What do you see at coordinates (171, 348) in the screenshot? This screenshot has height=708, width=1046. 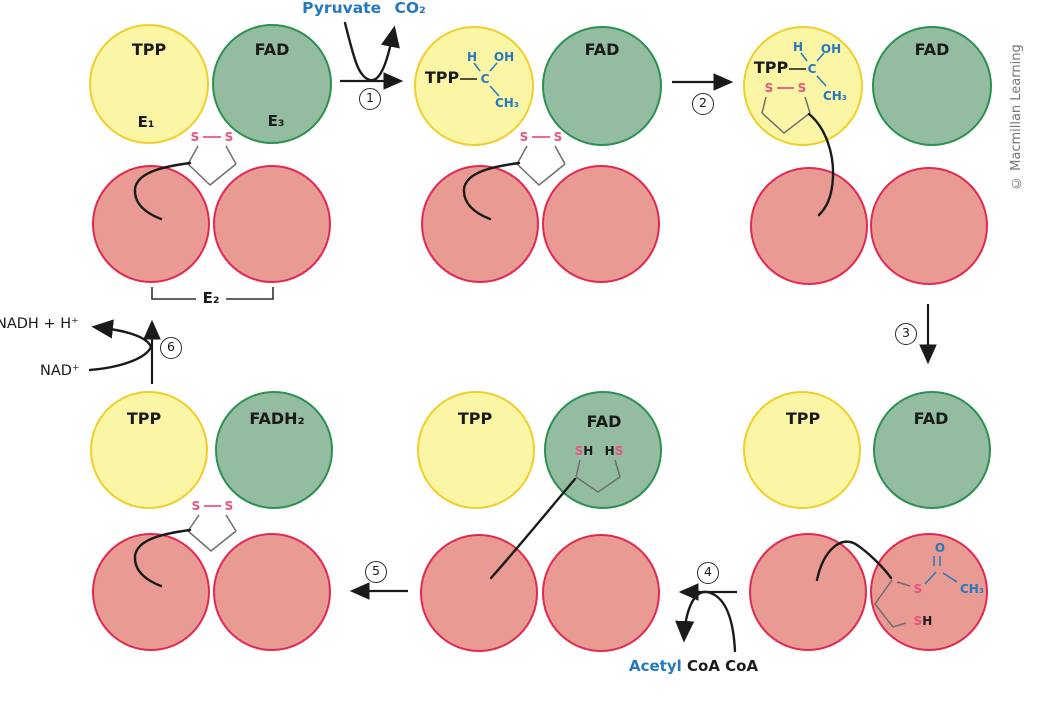 I see `step-number-6: 6` at bounding box center [171, 348].